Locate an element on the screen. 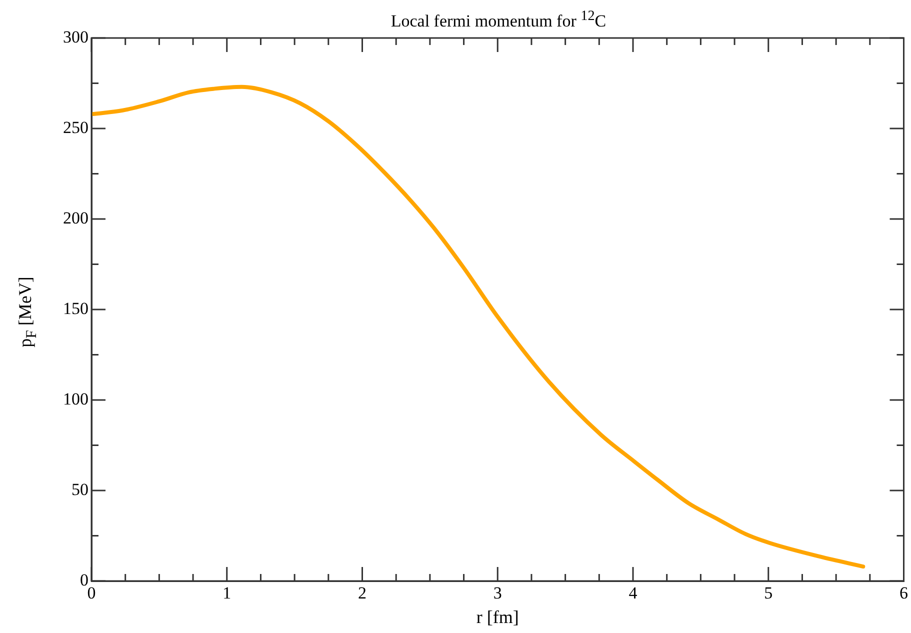 The height and width of the screenshot is (633, 911). y-tick-label: 300 is located at coordinates (75, 36).